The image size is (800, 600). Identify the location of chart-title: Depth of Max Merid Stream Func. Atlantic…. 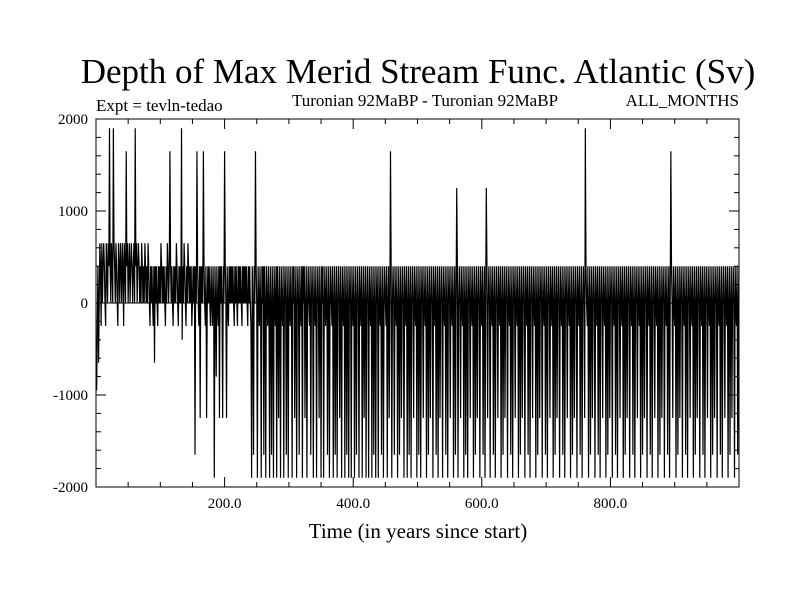
(418, 71).